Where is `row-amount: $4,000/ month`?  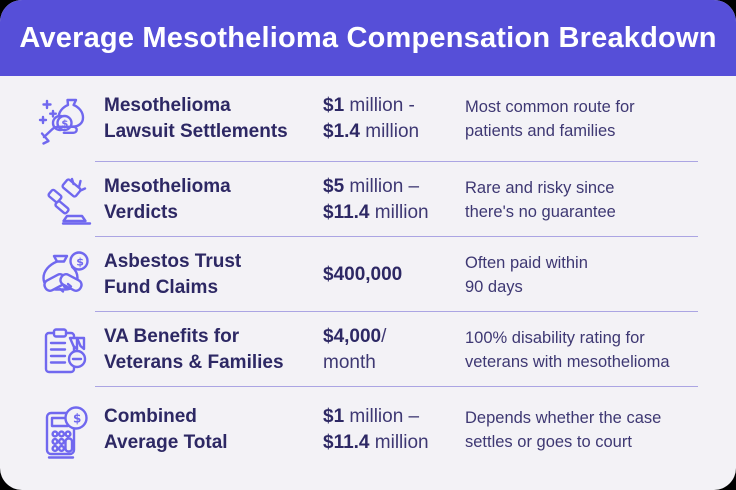 row-amount: $4,000/ month is located at coordinates (355, 349).